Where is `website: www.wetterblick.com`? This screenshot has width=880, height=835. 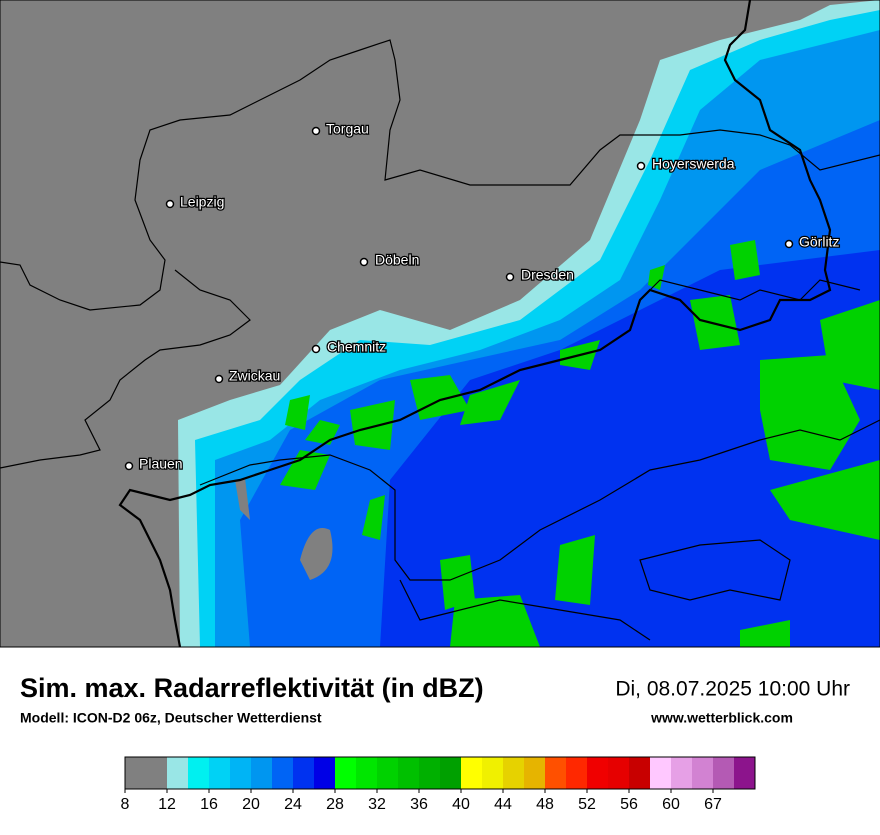 website: www.wetterblick.com is located at coordinates (721, 718).